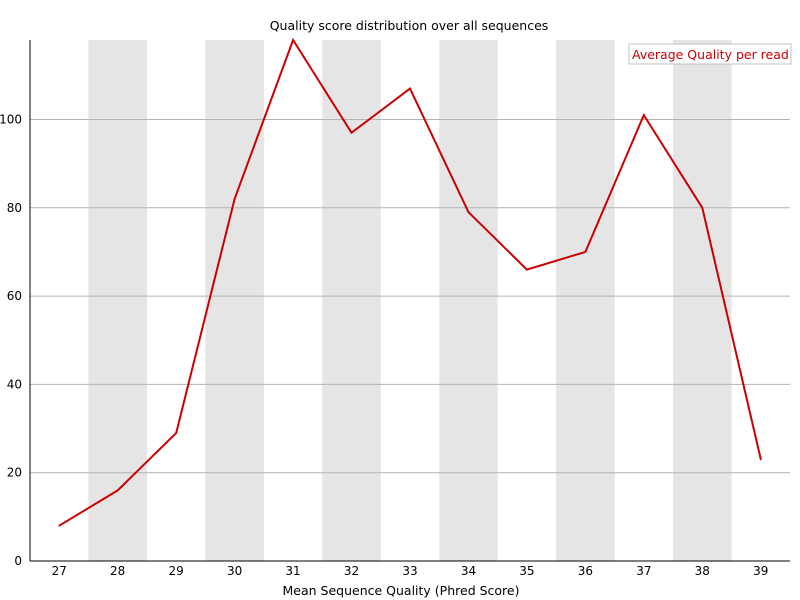 This screenshot has width=800, height=600. I want to click on x-tick-label-33: 33, so click(409, 571).